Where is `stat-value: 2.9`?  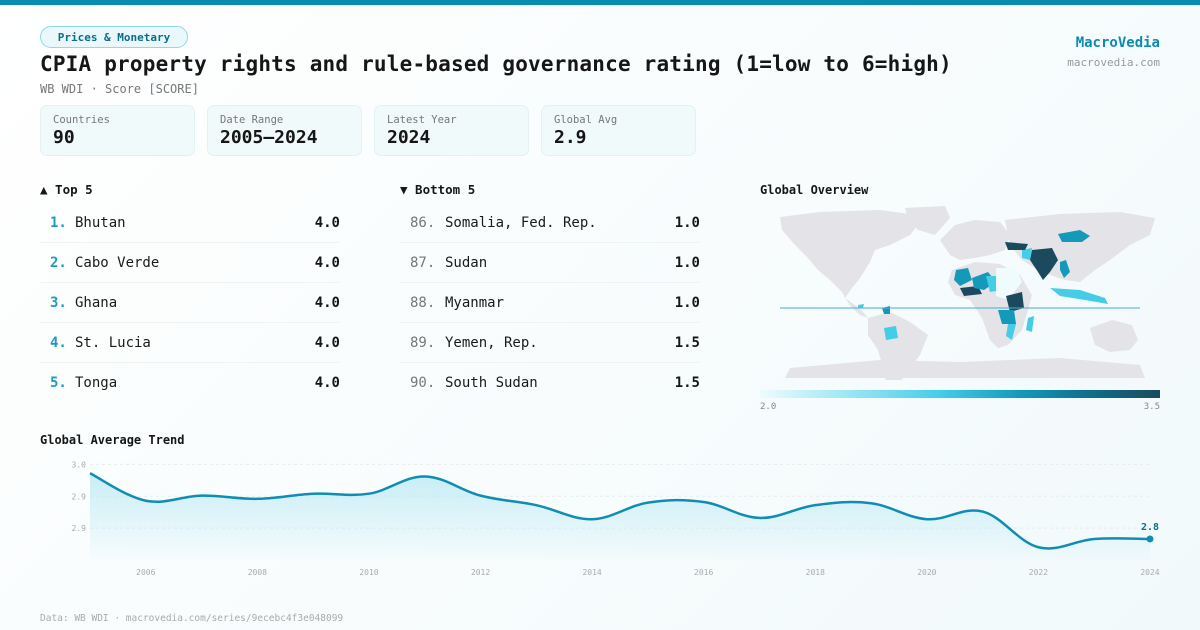
stat-value: 2.9 is located at coordinates (570, 137).